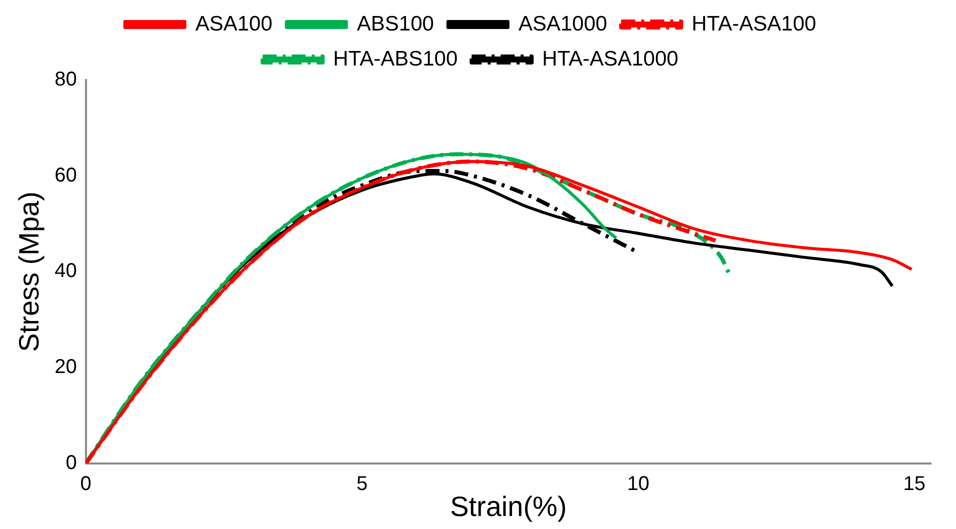  I want to click on y-tick-label: 60, so click(65, 175).